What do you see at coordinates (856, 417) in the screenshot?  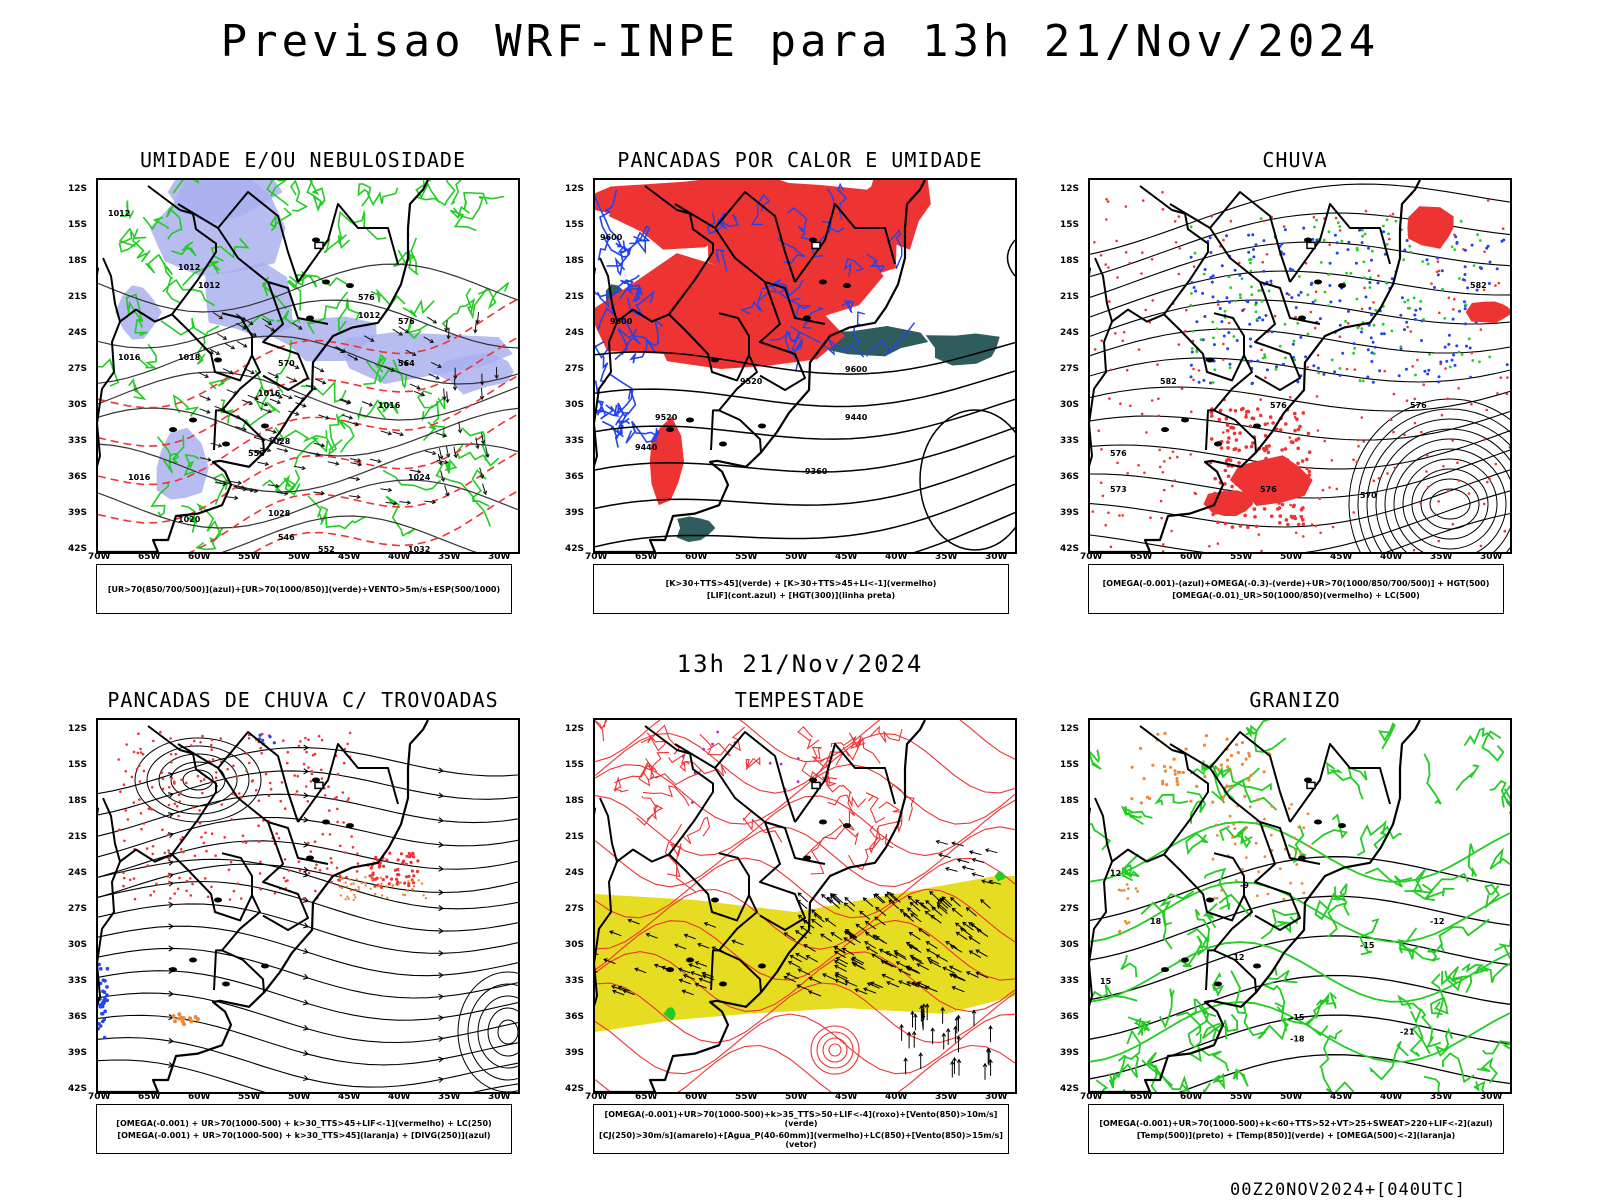 I see `contour-label: 9440` at bounding box center [856, 417].